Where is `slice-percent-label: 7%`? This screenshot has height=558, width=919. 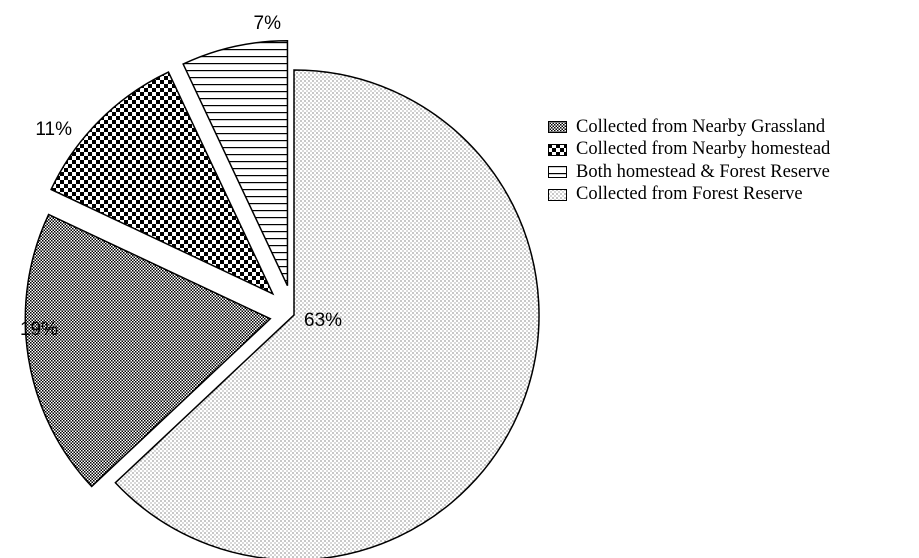 slice-percent-label: 7% is located at coordinates (268, 23).